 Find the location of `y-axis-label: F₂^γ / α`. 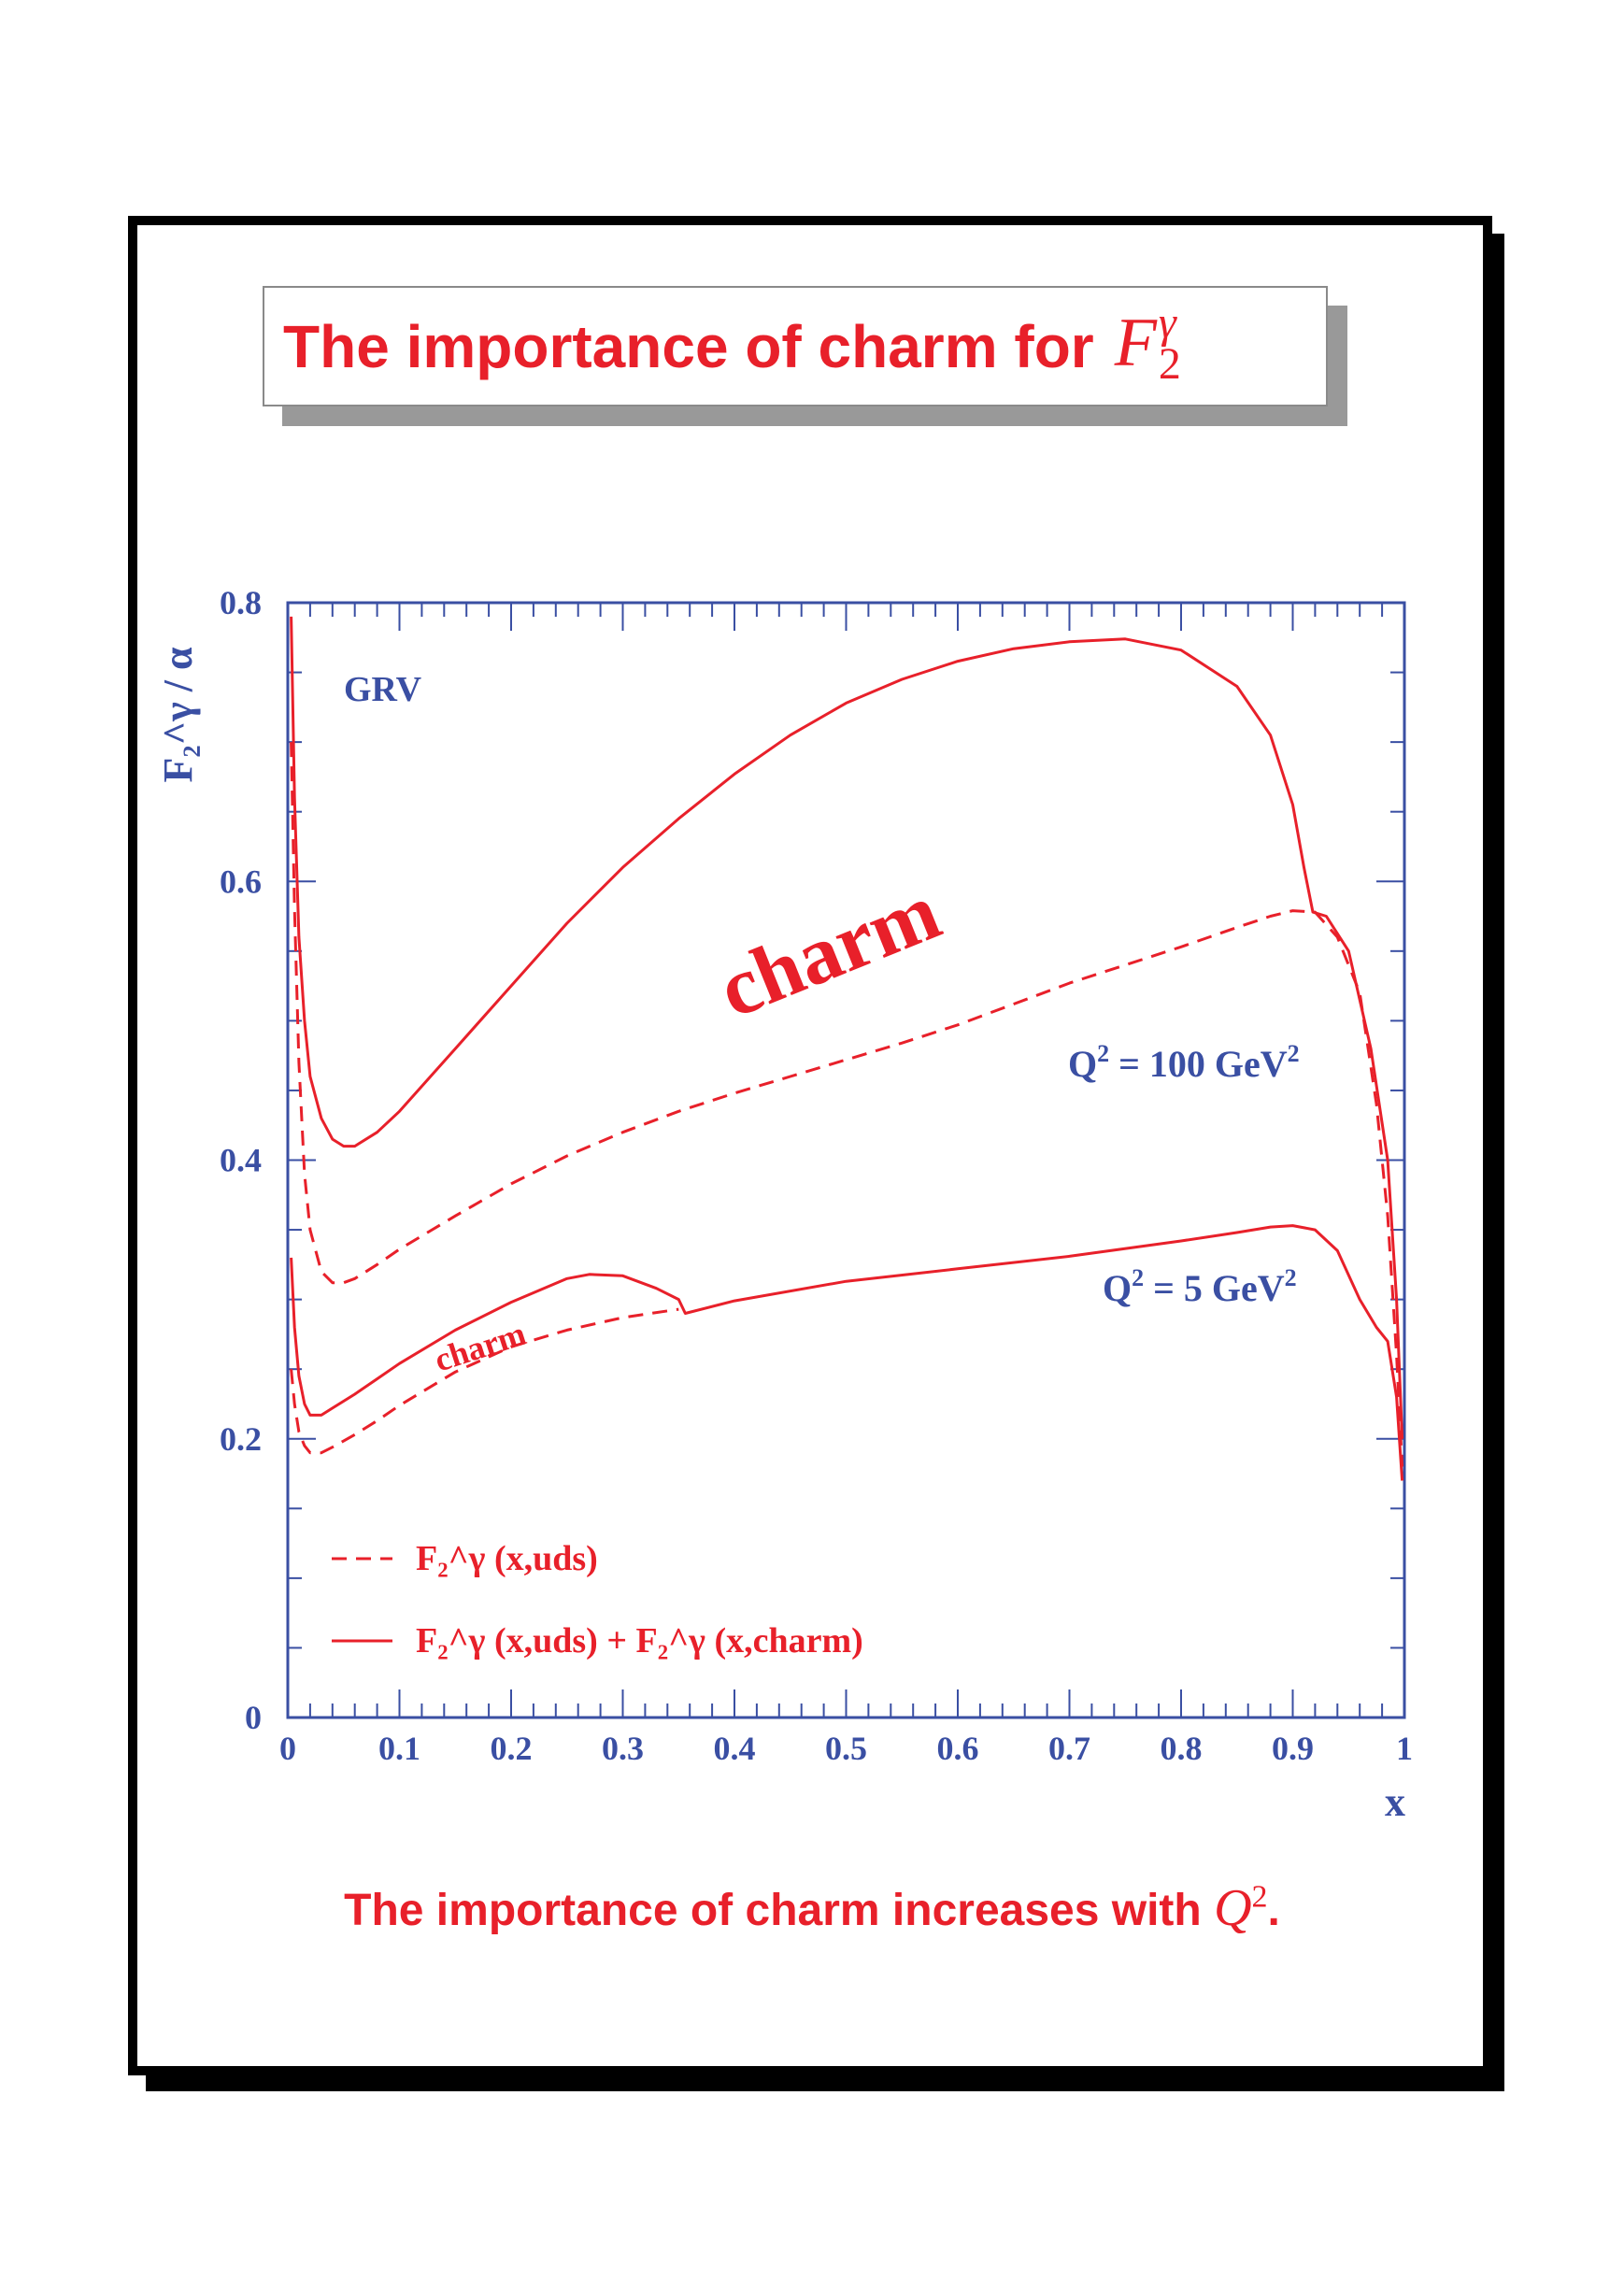

y-axis-label: F₂^γ / α is located at coordinates (178, 714).